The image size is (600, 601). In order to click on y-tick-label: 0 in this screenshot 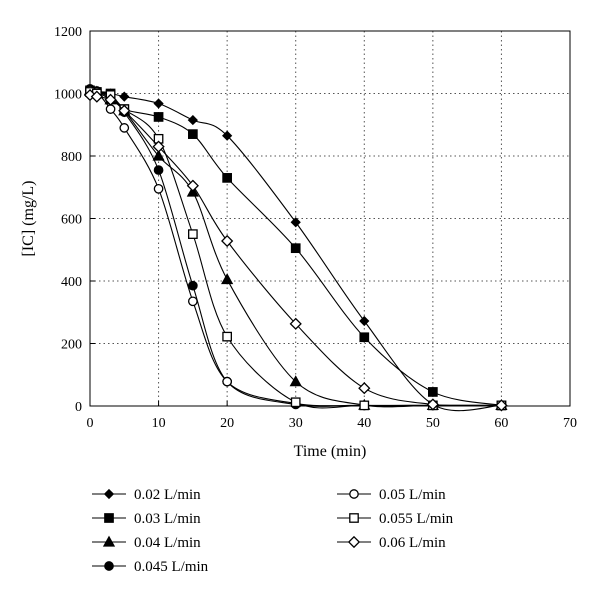, I will do `click(78, 407)`.